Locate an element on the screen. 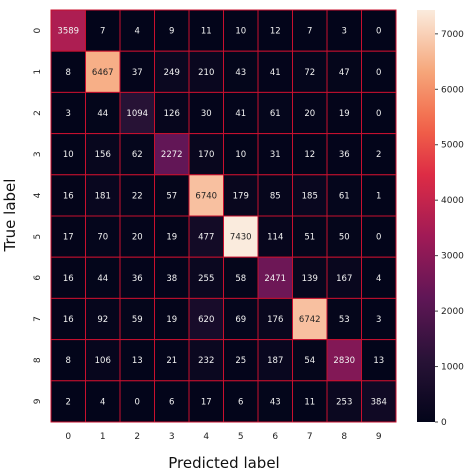 This screenshot has height=474, width=474. cell-value-4-9: 1 is located at coordinates (378, 196).